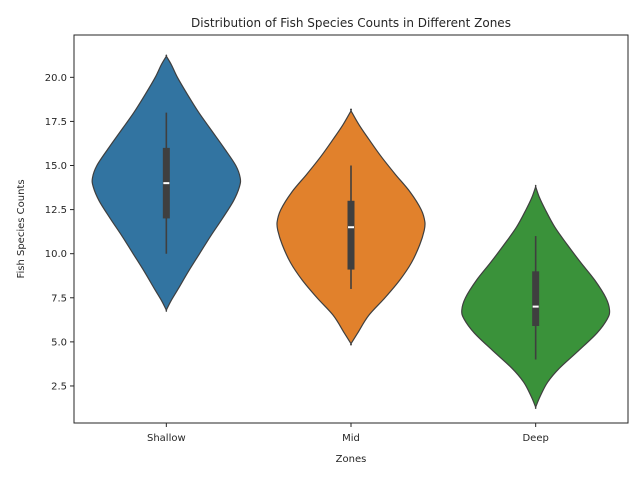  Describe the element at coordinates (351, 227) in the screenshot. I see `median-marker-mid` at that location.